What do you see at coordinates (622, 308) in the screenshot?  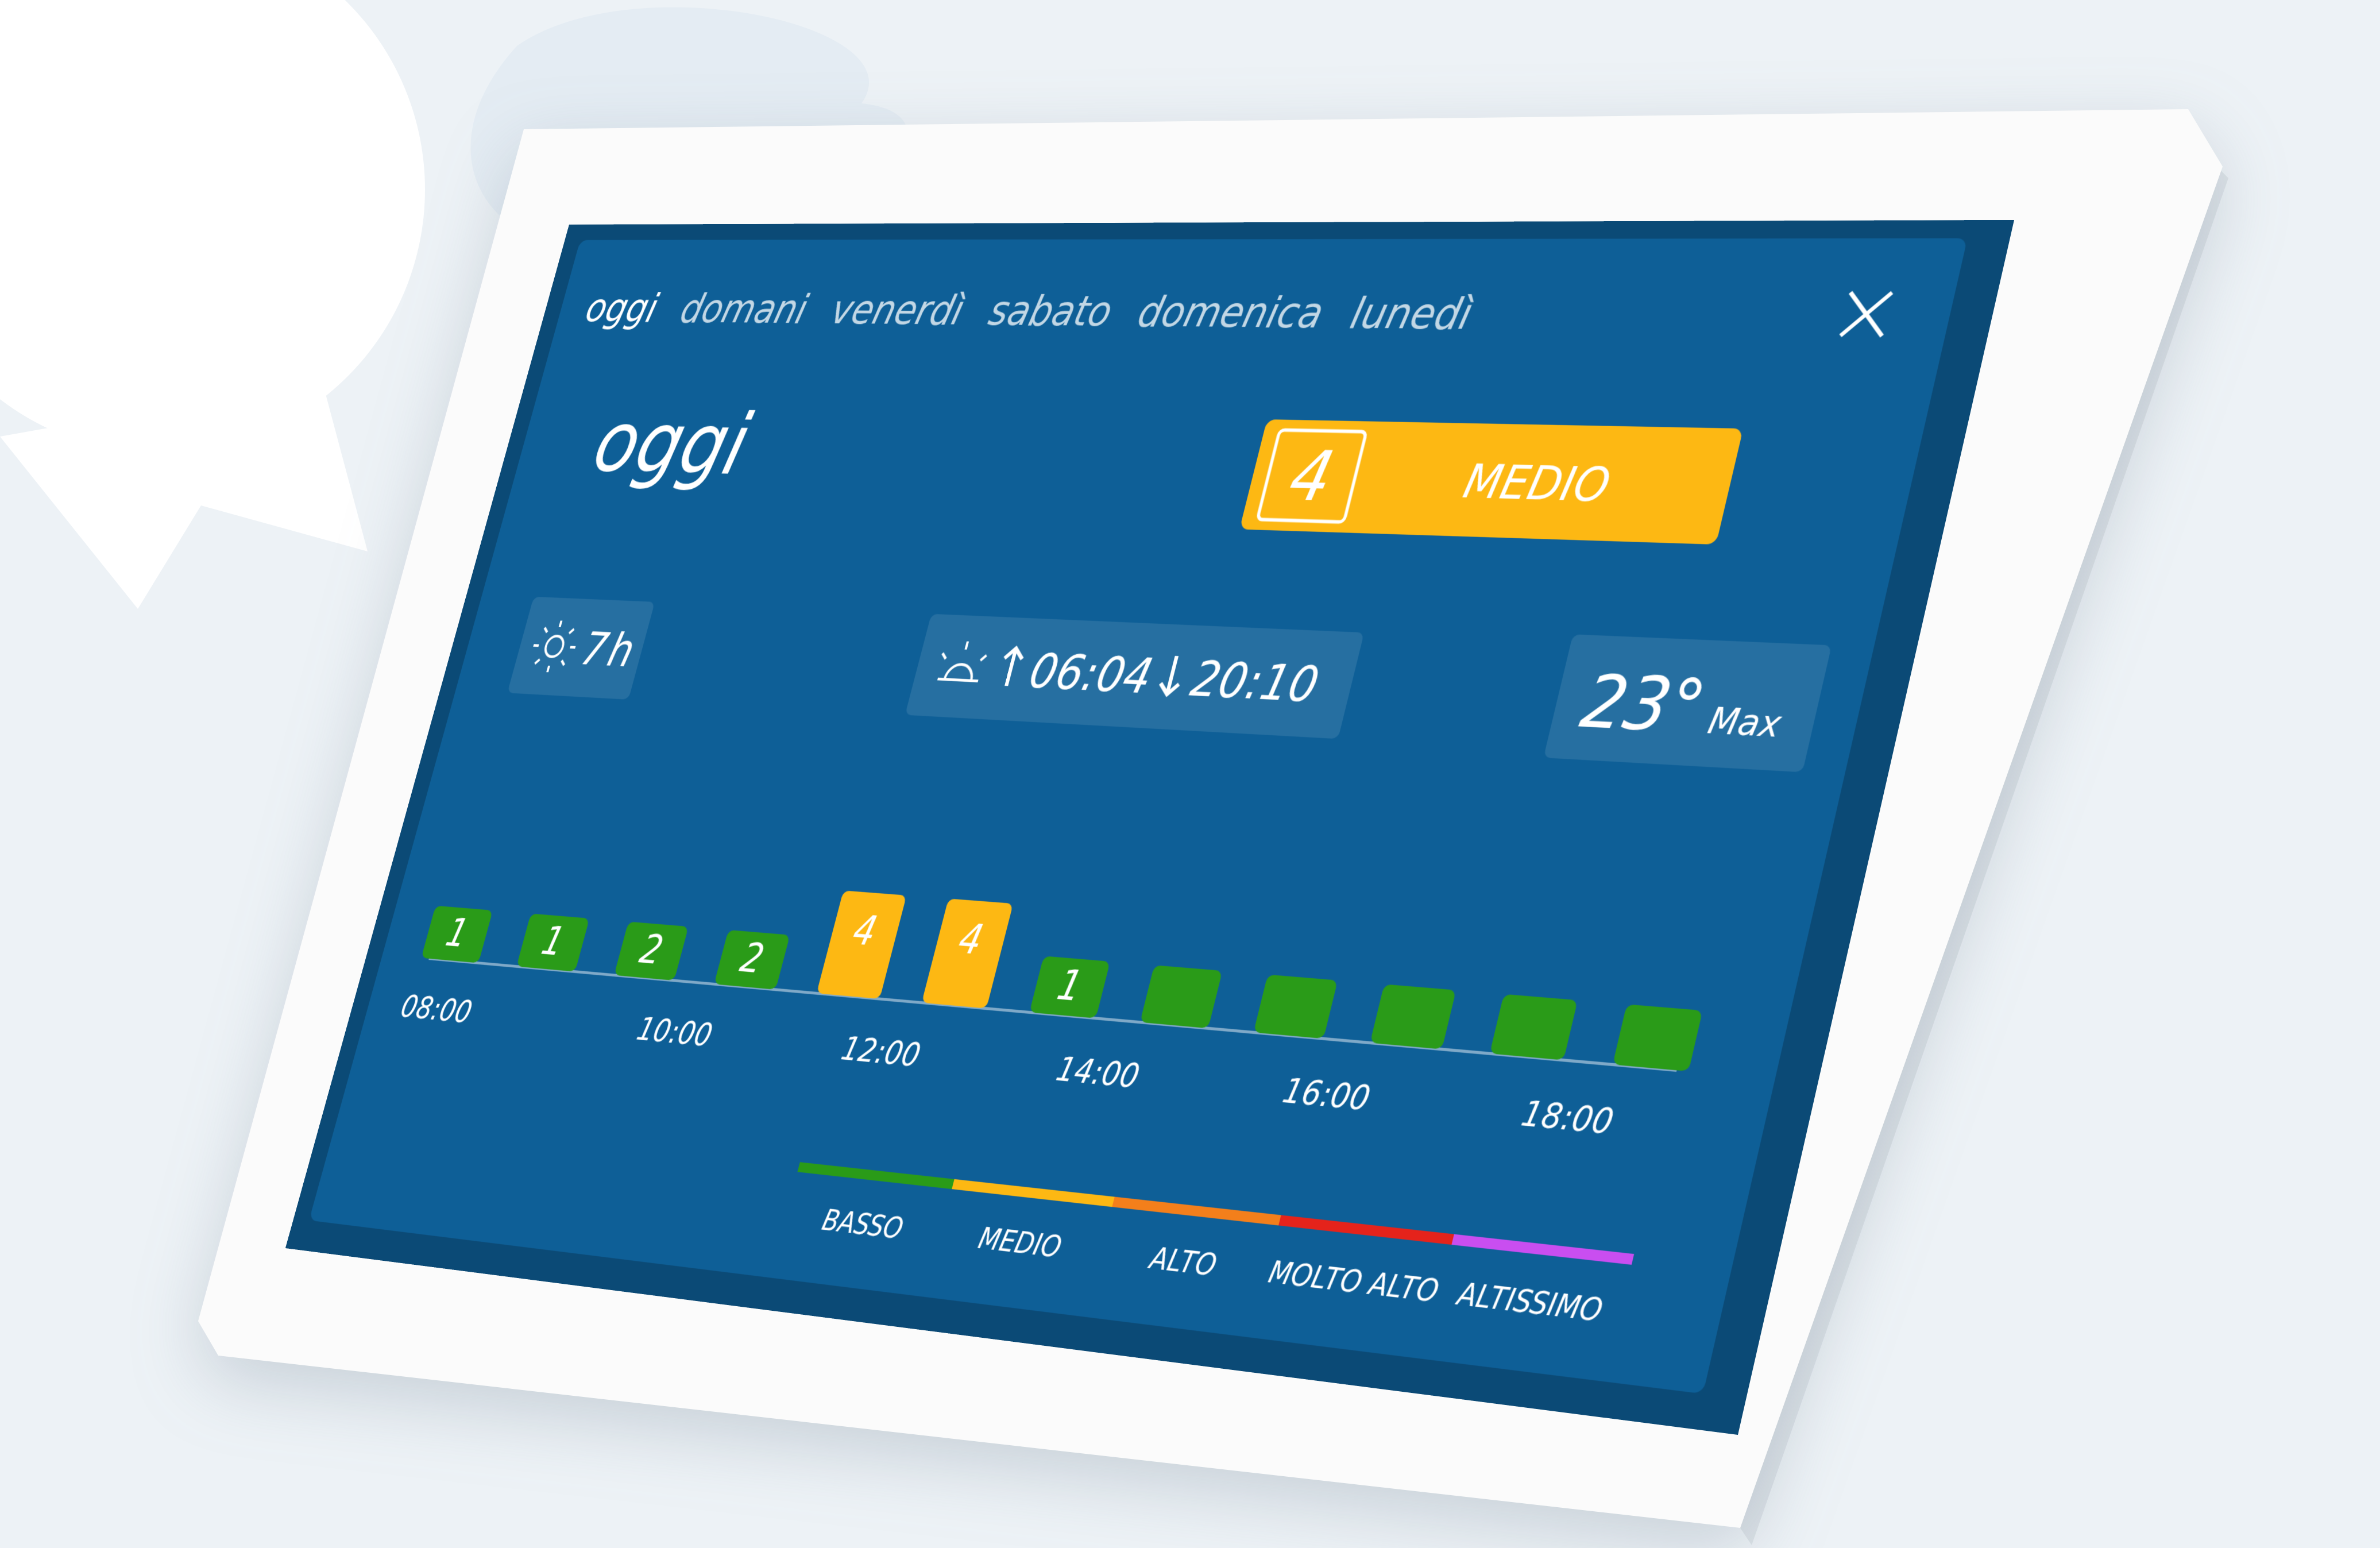 I see `day-tab: oggi` at bounding box center [622, 308].